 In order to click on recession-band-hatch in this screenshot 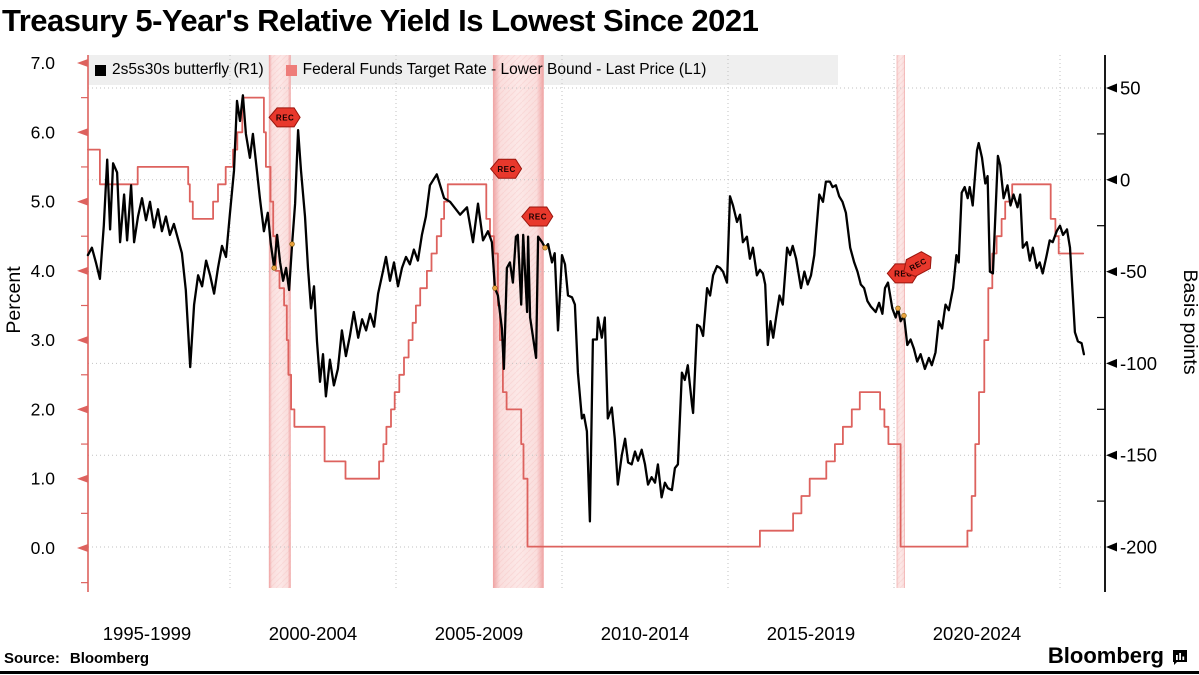, I will do `click(279, 321)`.